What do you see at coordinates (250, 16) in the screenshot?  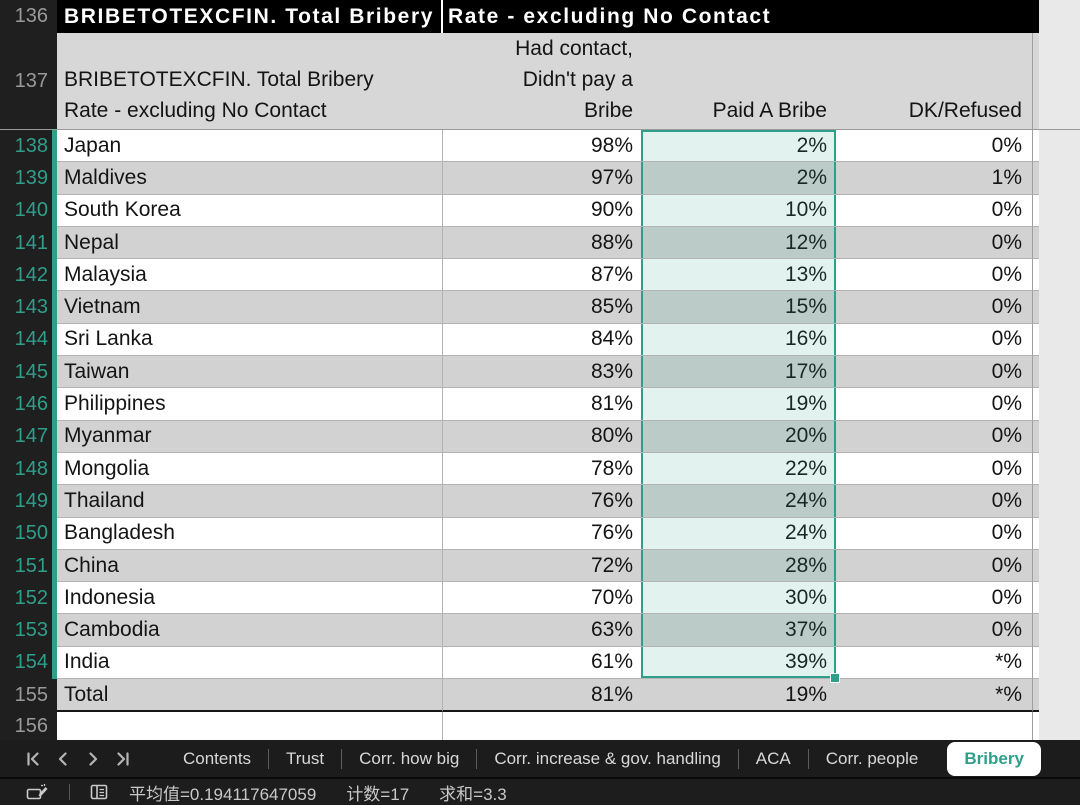 I see `table-title-left-cell: BRIBETOTEXCFIN. Total Bribery` at bounding box center [250, 16].